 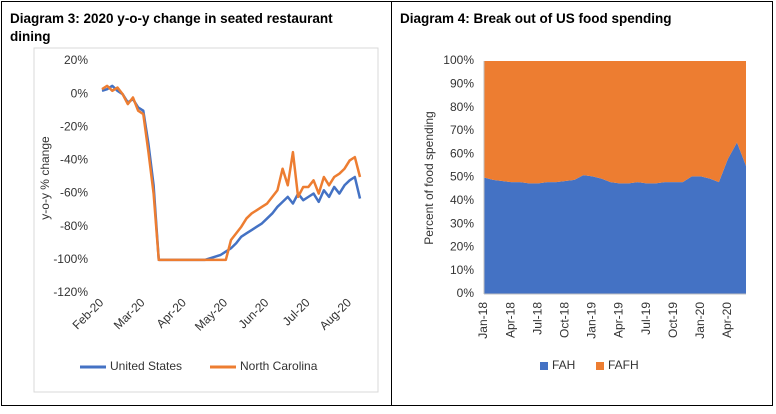 What do you see at coordinates (619, 320) in the screenshot?
I see `x-tick-label: Apr-19` at bounding box center [619, 320].